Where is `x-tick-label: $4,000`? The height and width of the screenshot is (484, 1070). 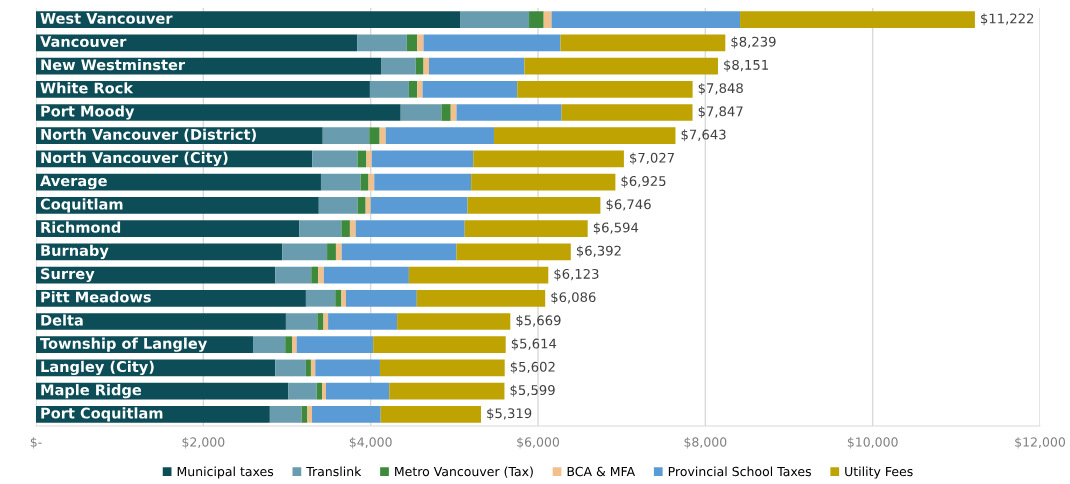
x-tick-label: $4,000 is located at coordinates (370, 443).